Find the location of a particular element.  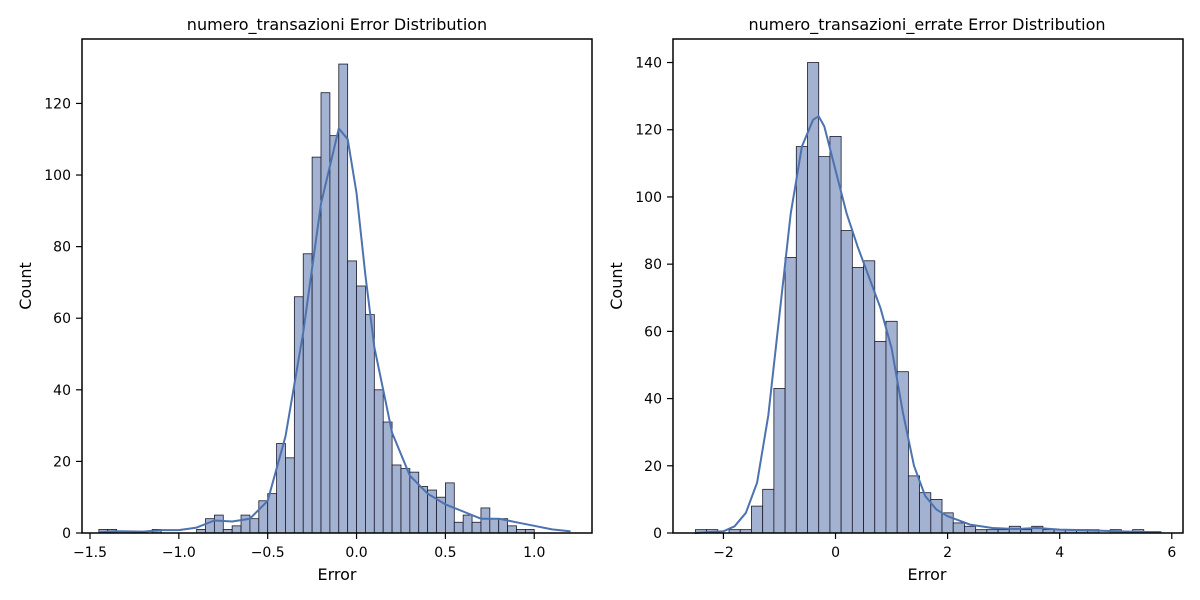

x-tick-label: −2 is located at coordinates (723, 553).